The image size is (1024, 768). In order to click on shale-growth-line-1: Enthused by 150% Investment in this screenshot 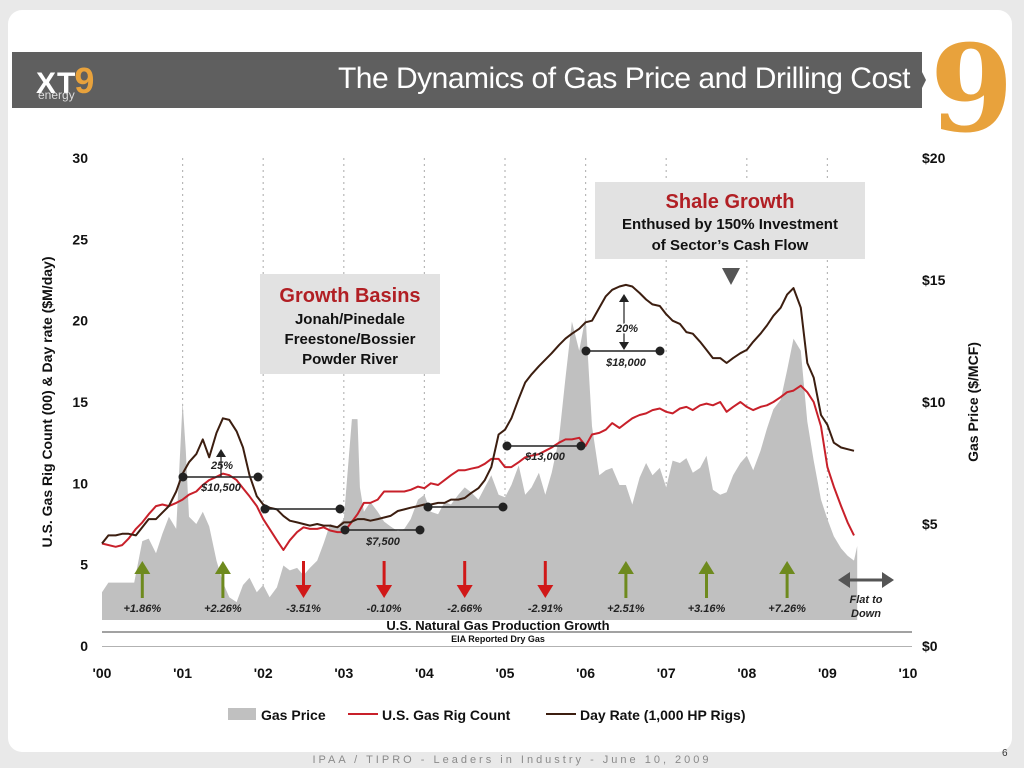, I will do `click(730, 224)`.